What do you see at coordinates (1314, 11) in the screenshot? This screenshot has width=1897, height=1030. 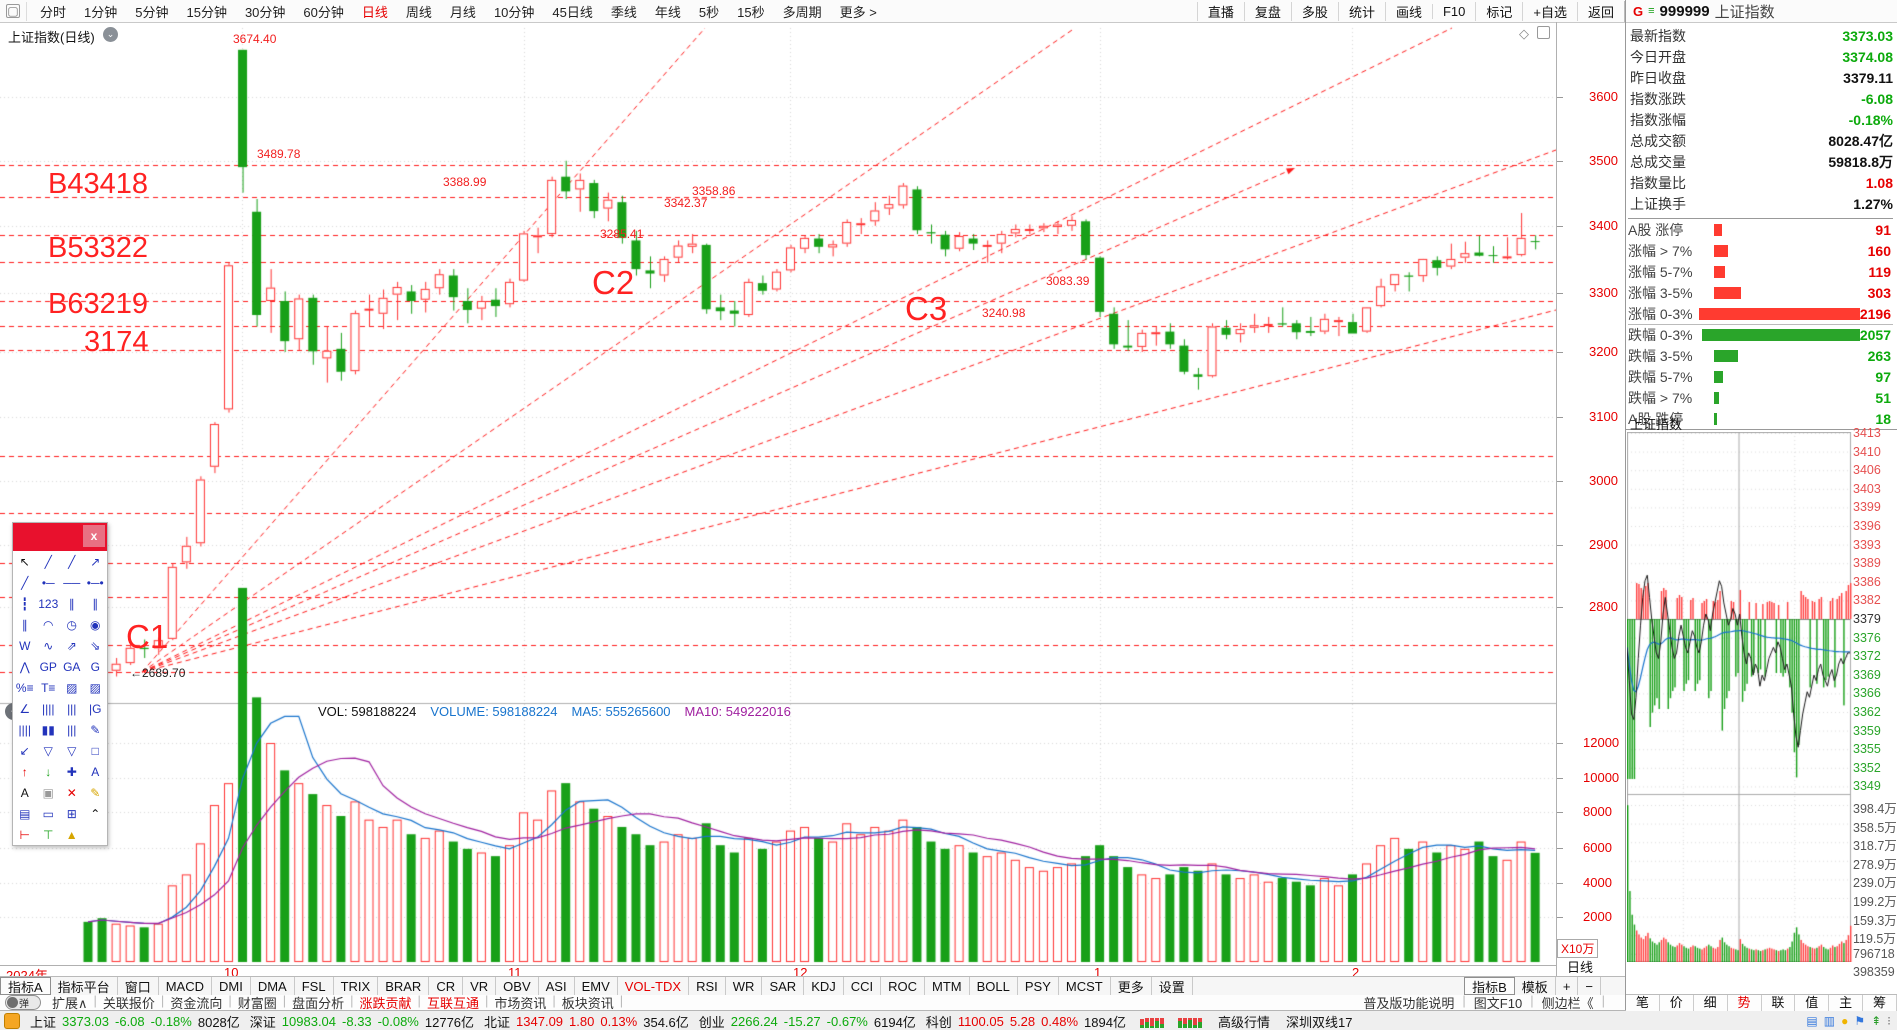 I see `top-menu-item: 多股` at bounding box center [1314, 11].